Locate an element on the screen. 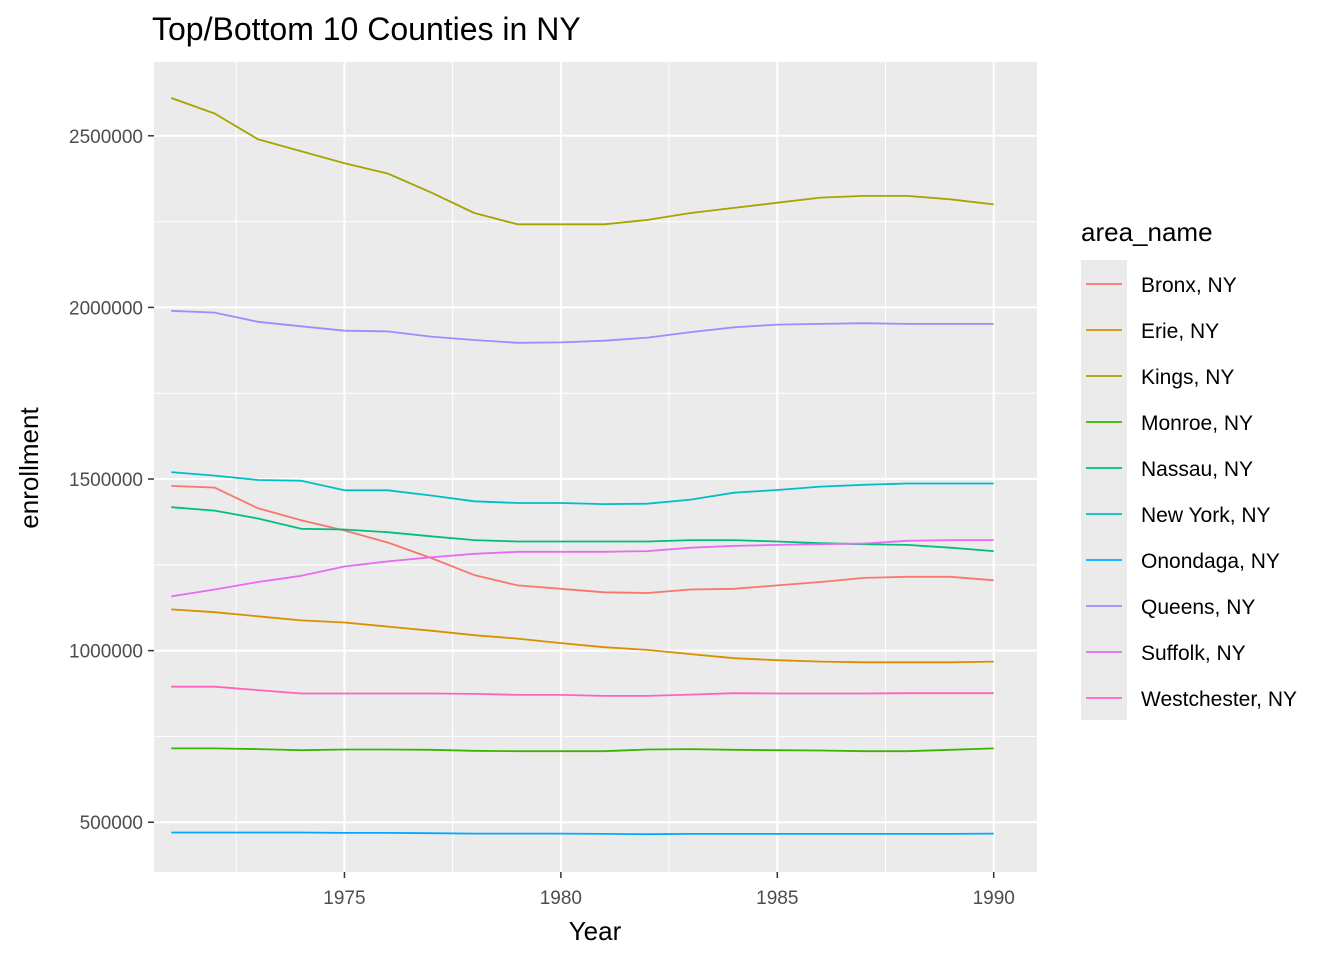 The height and width of the screenshot is (960, 1344). y-tick-label: 1500000 is located at coordinates (106, 480).